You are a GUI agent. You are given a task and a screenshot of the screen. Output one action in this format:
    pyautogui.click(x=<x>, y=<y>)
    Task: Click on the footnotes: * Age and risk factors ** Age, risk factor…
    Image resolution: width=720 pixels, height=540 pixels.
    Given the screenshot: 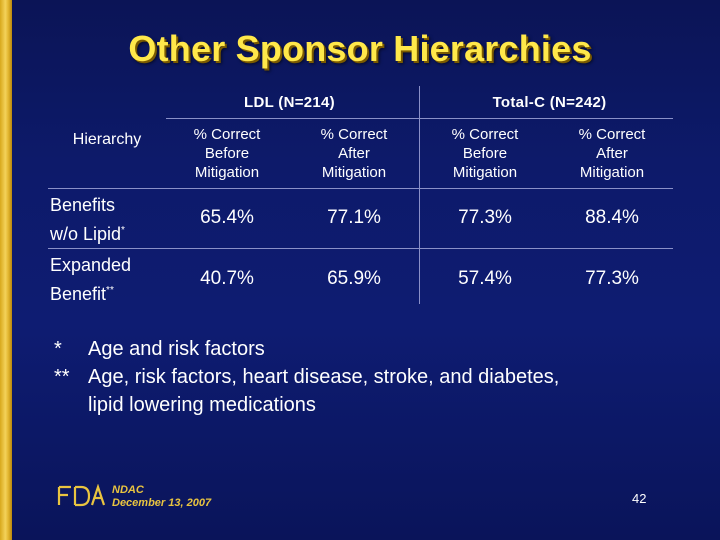 What is the action you would take?
    pyautogui.click(x=374, y=377)
    